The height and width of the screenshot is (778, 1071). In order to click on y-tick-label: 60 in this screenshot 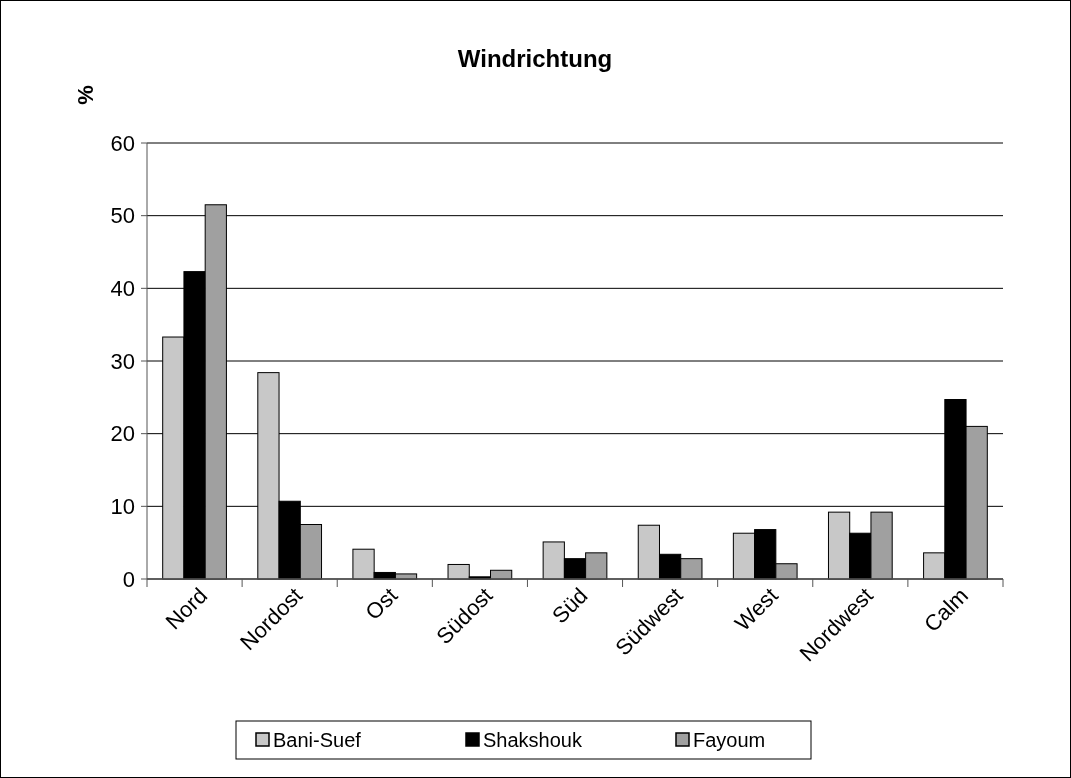, I will do `click(122, 143)`.